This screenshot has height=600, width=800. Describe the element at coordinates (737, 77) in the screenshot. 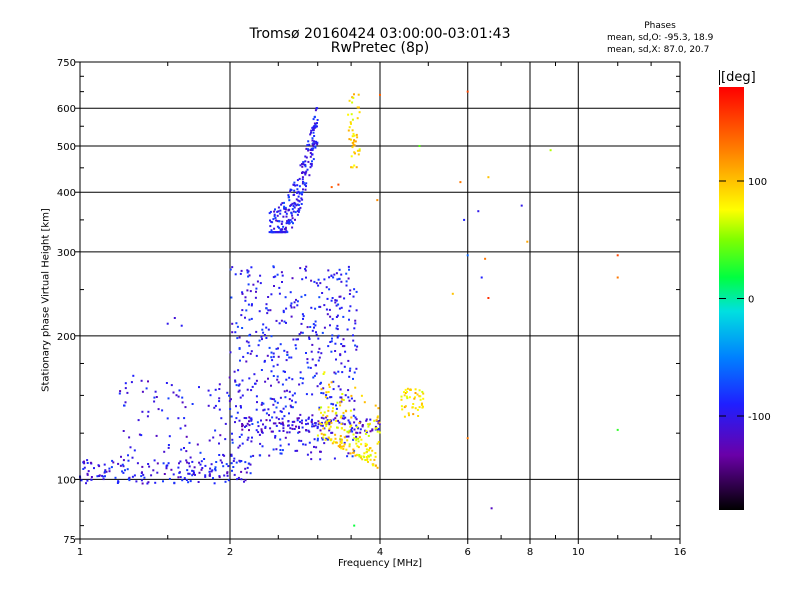

I see `colorbar-label: [deg]` at that location.